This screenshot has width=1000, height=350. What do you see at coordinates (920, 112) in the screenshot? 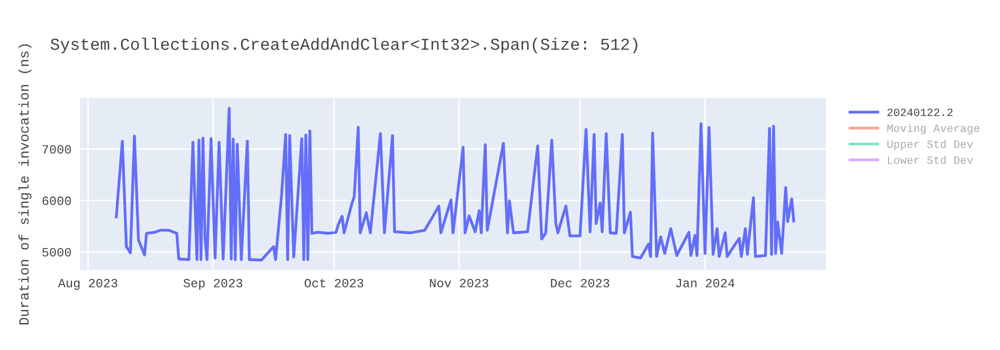
I see `legend-label: 20240122.2` at bounding box center [920, 112].